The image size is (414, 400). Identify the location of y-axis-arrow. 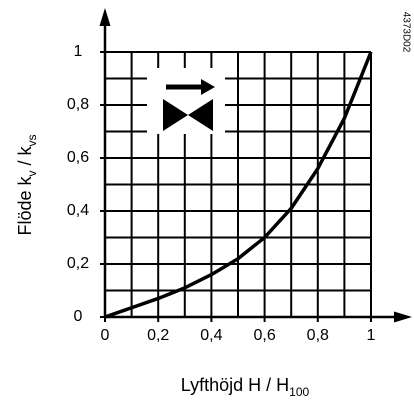
(105, 17).